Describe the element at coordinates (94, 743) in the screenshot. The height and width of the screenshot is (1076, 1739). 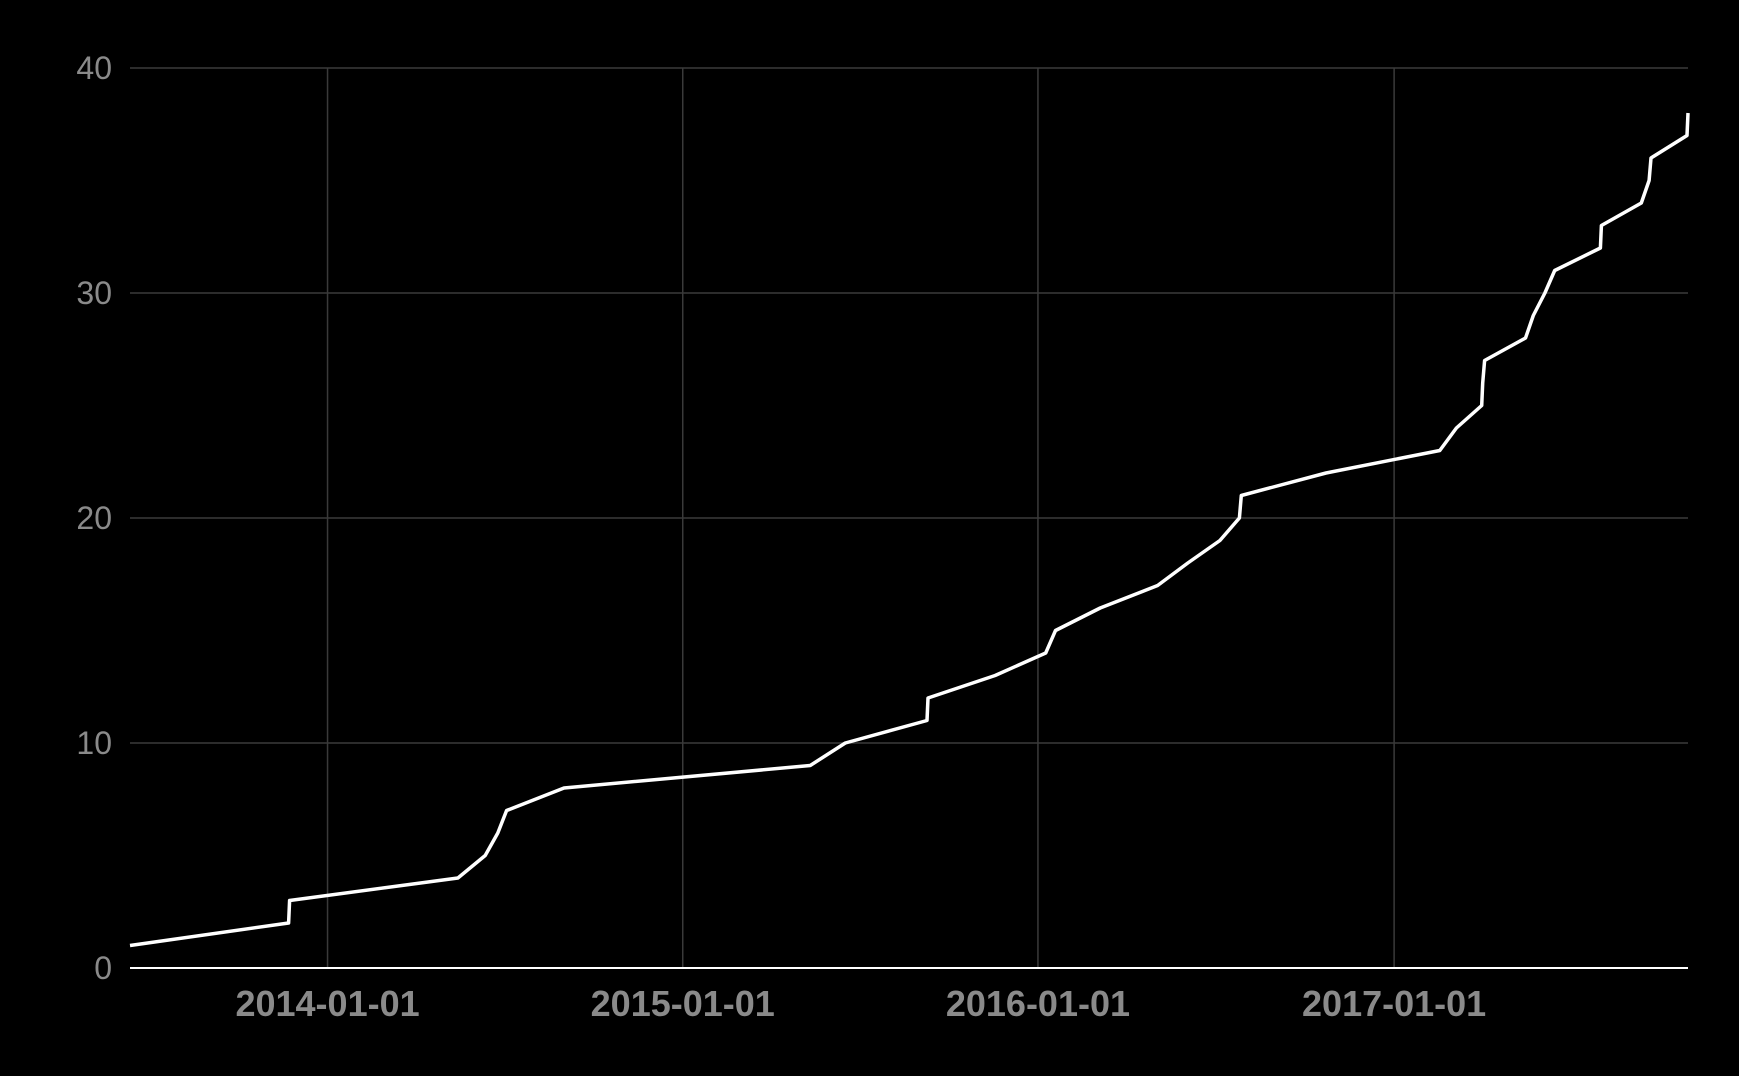
I see `y-tick-label: 10` at that location.